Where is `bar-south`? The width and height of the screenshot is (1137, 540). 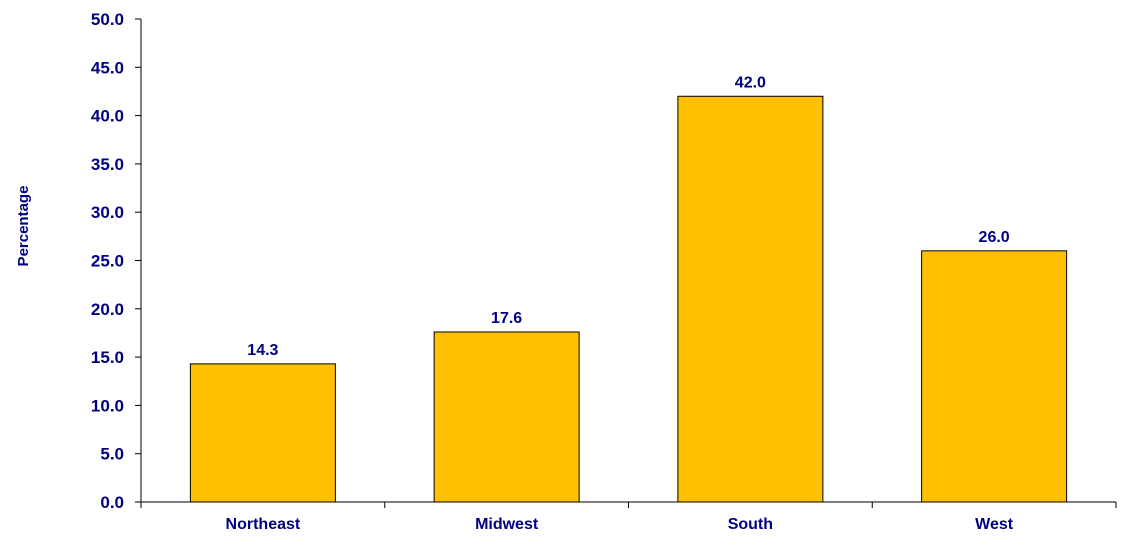 bar-south is located at coordinates (750, 299).